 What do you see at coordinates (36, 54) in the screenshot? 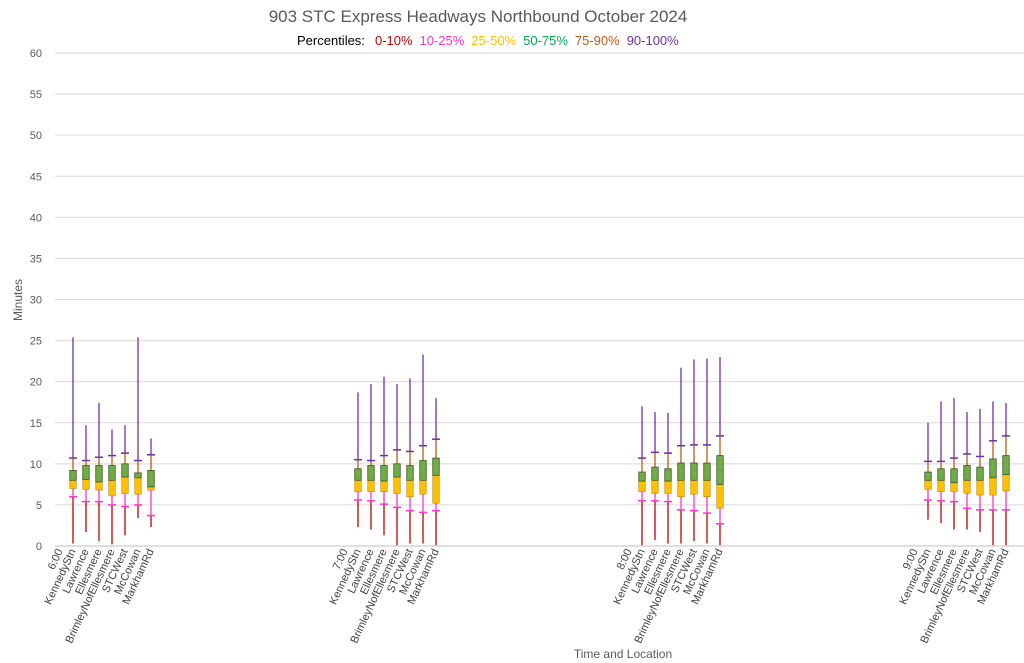
I see `y-tick-60: 60` at bounding box center [36, 54].